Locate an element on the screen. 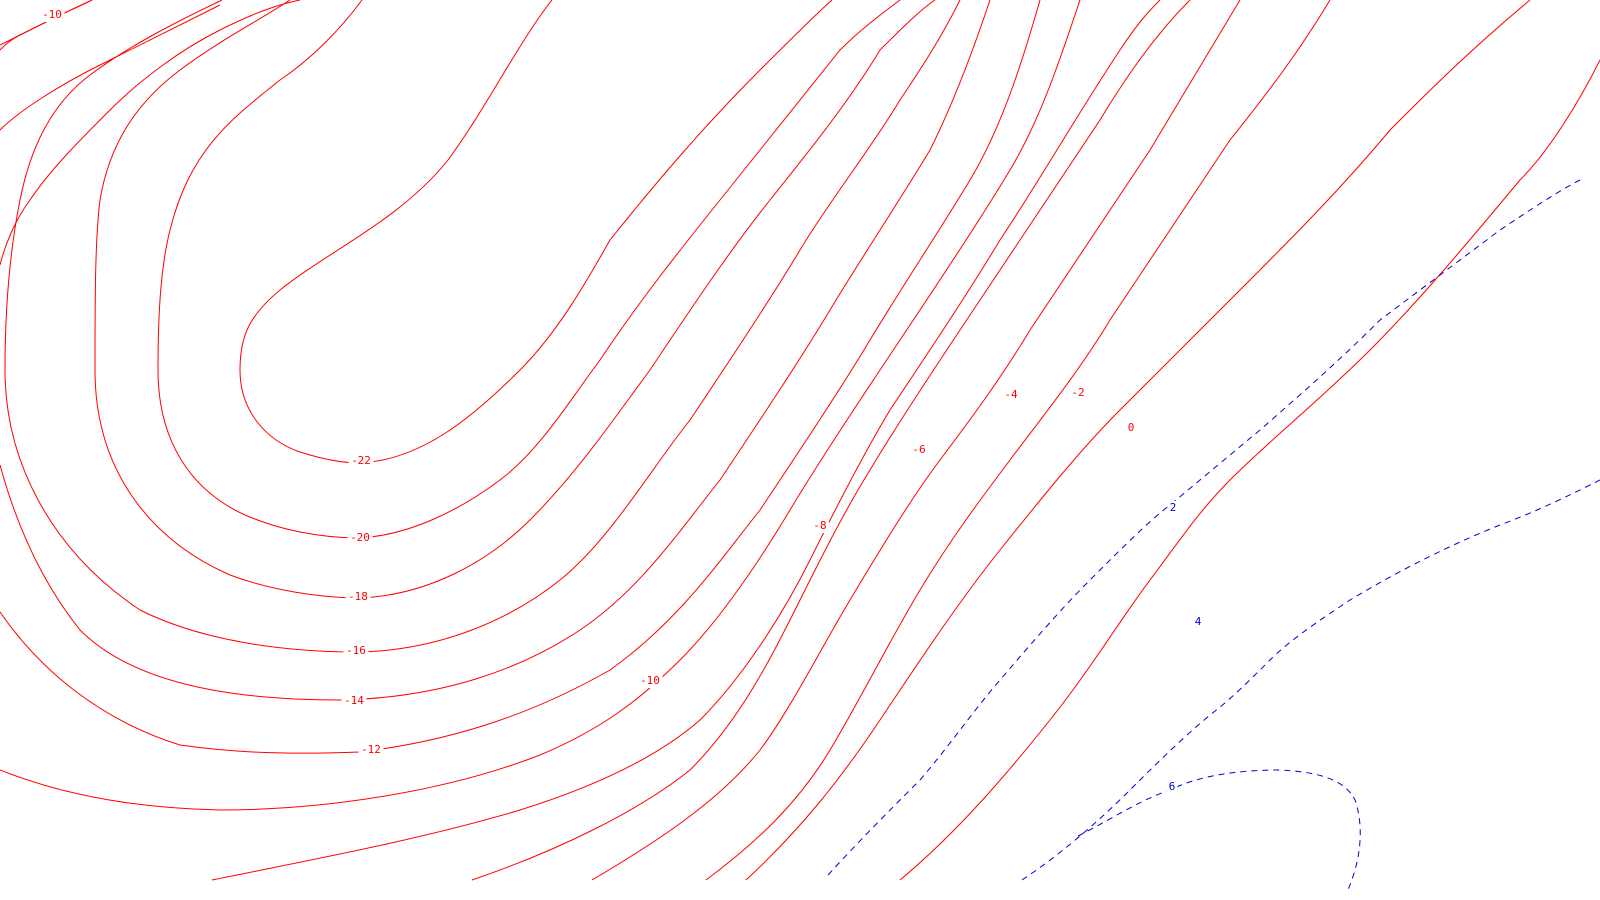 The image size is (1600, 900). contour-label-minus-8: -8 is located at coordinates (820, 526).